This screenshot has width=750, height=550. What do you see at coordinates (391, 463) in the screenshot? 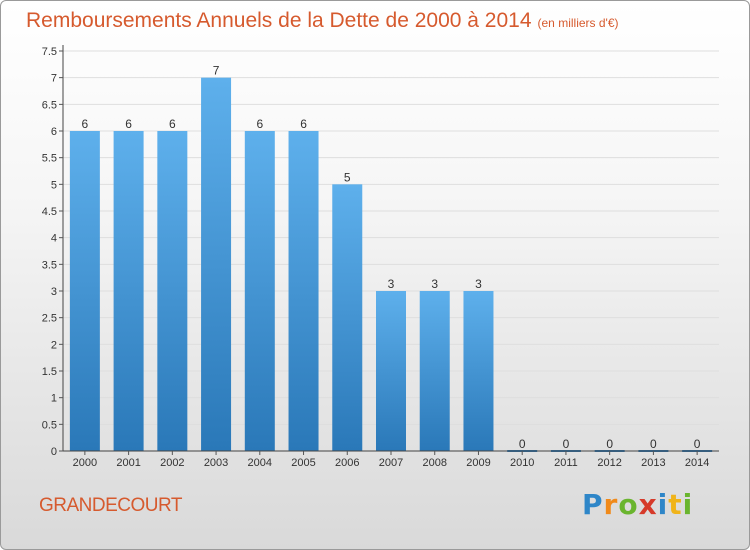
I see `x-tick-label-2007: 2007` at bounding box center [391, 463].